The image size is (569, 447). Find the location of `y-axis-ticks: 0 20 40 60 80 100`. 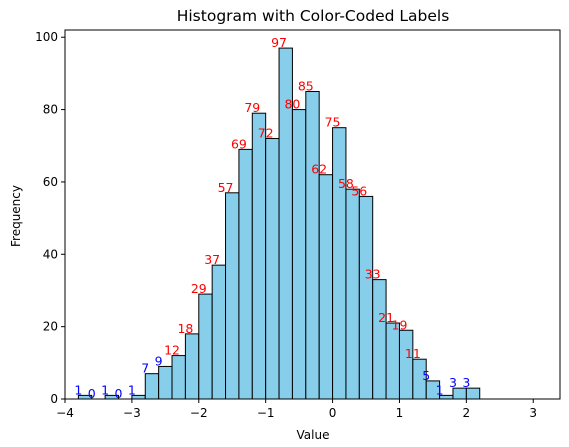

y-axis-ticks: 0 20 40 60 80 100 is located at coordinates (50, 218).